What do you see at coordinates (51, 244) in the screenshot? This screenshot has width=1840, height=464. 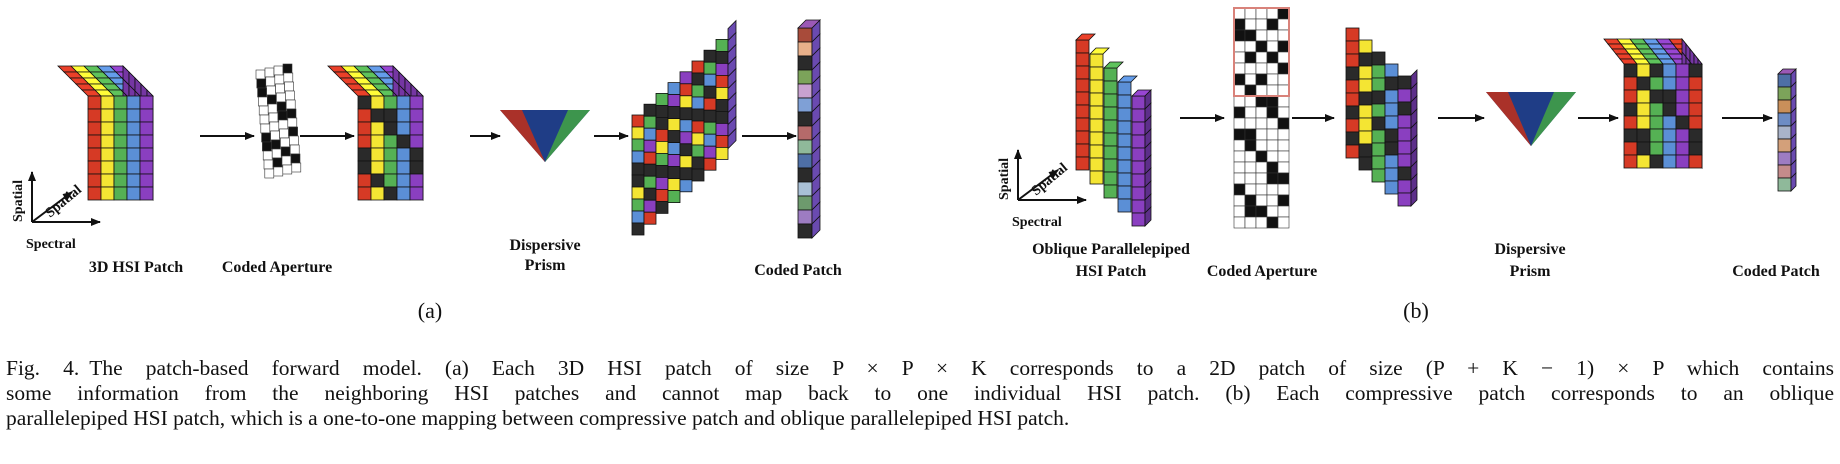 I see `axis-spectral-a: Spectral` at bounding box center [51, 244].